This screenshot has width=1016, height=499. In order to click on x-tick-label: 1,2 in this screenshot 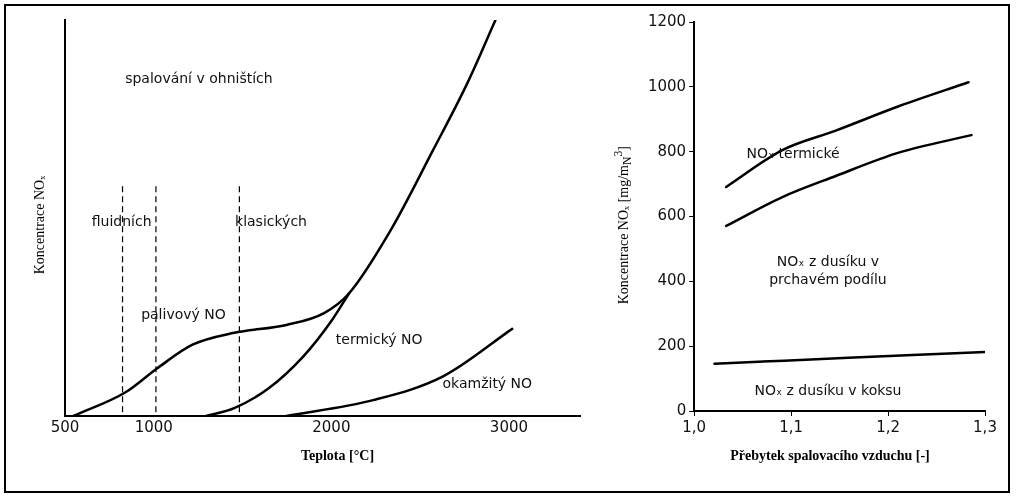, I will do `click(888, 426)`.